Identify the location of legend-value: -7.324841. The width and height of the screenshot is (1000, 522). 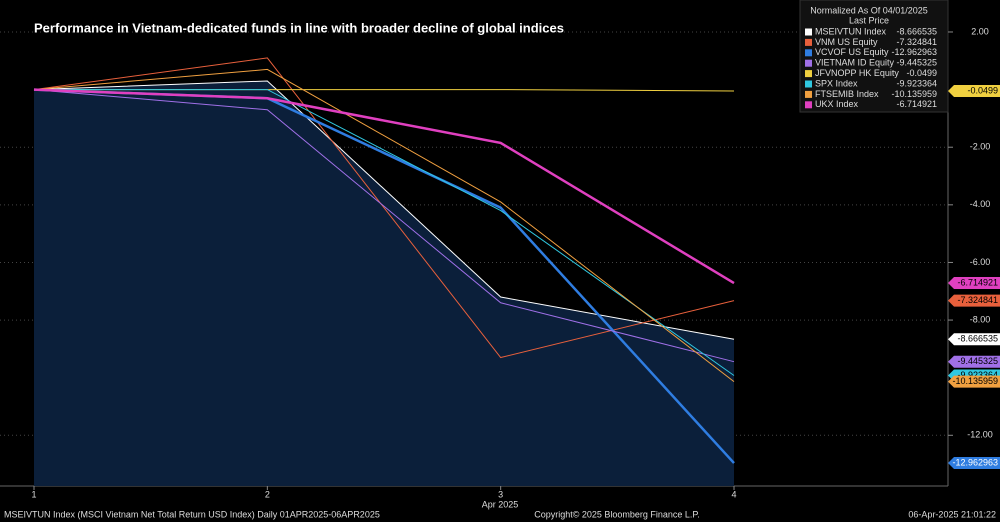
(916, 42).